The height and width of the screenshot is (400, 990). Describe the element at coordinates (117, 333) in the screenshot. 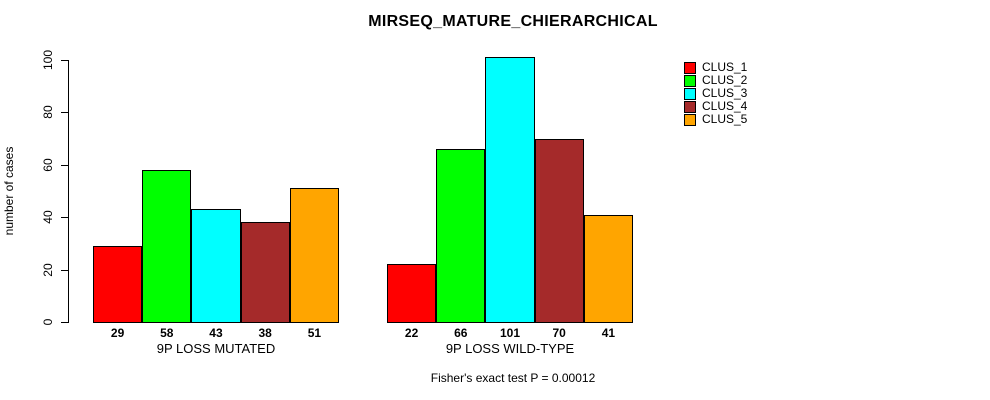

I see `bar-value-label: 29` at that location.